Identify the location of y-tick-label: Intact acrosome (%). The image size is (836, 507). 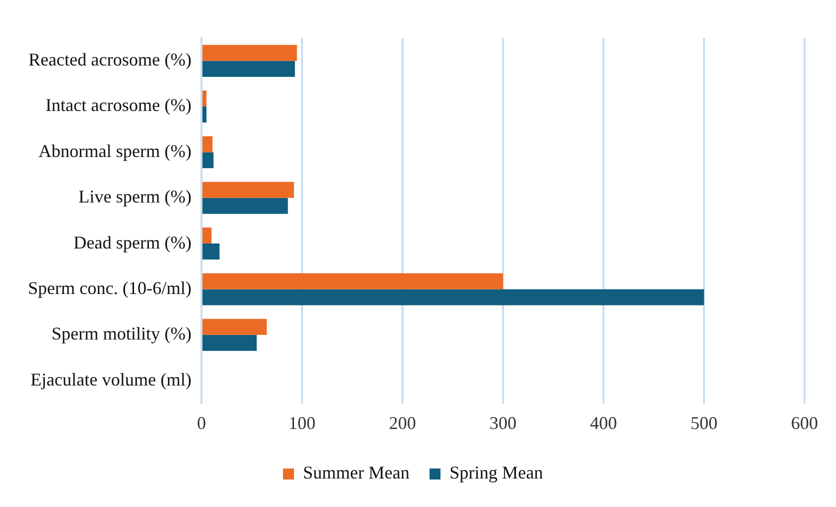
(119, 105).